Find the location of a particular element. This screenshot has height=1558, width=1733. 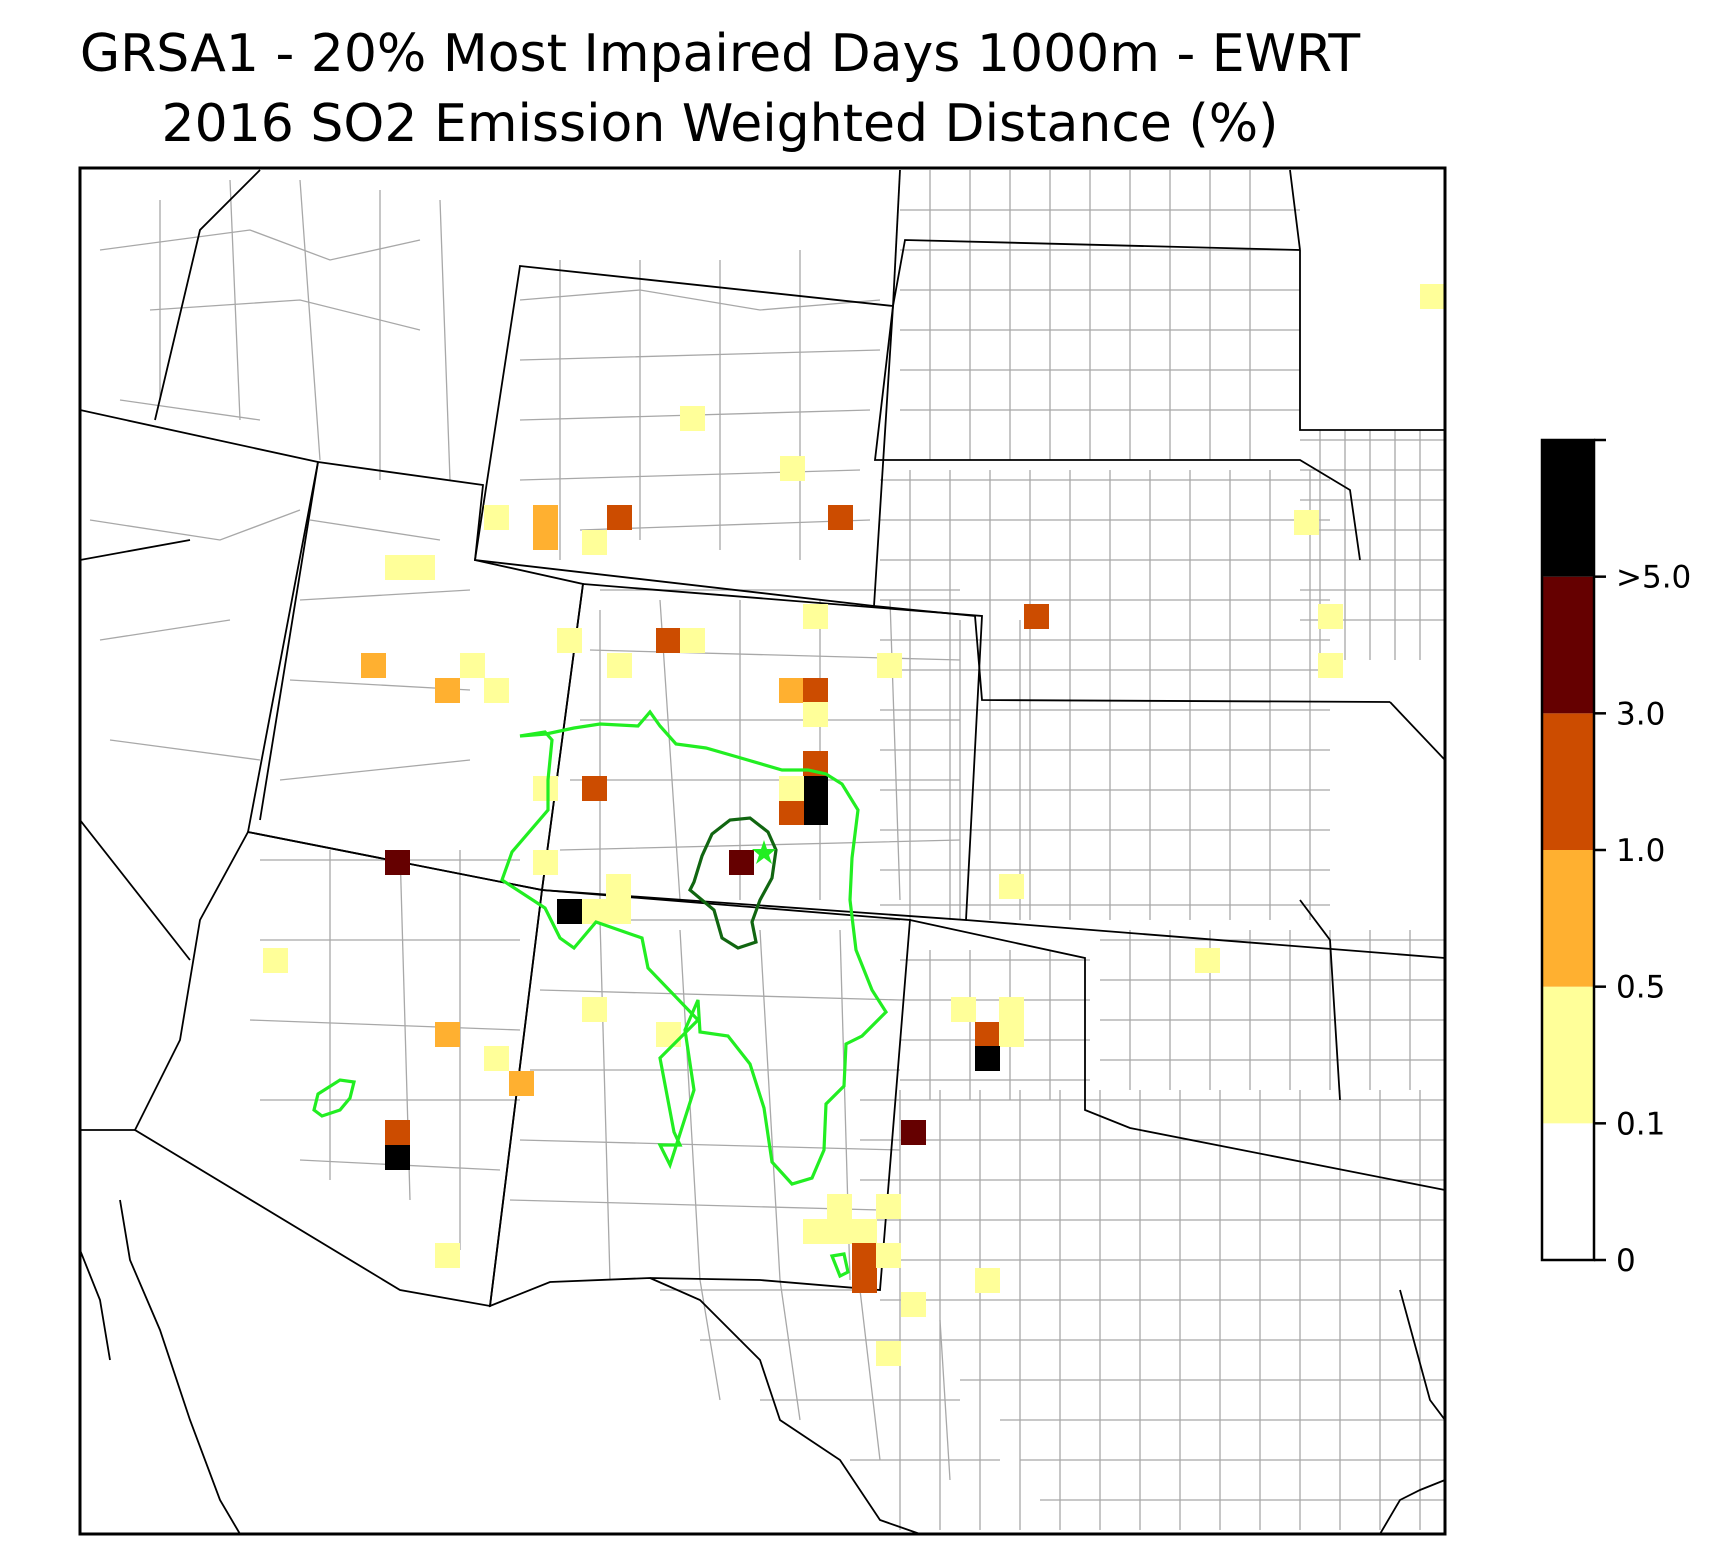

contour-outer is located at coordinates (694, 947).